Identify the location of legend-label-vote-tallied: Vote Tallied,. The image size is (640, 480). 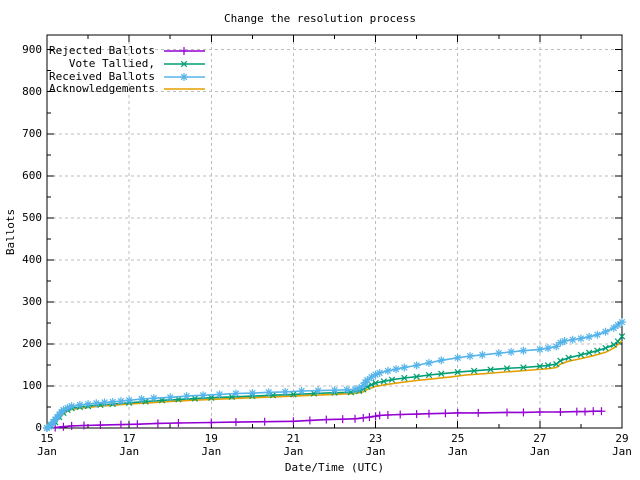
(111, 64).